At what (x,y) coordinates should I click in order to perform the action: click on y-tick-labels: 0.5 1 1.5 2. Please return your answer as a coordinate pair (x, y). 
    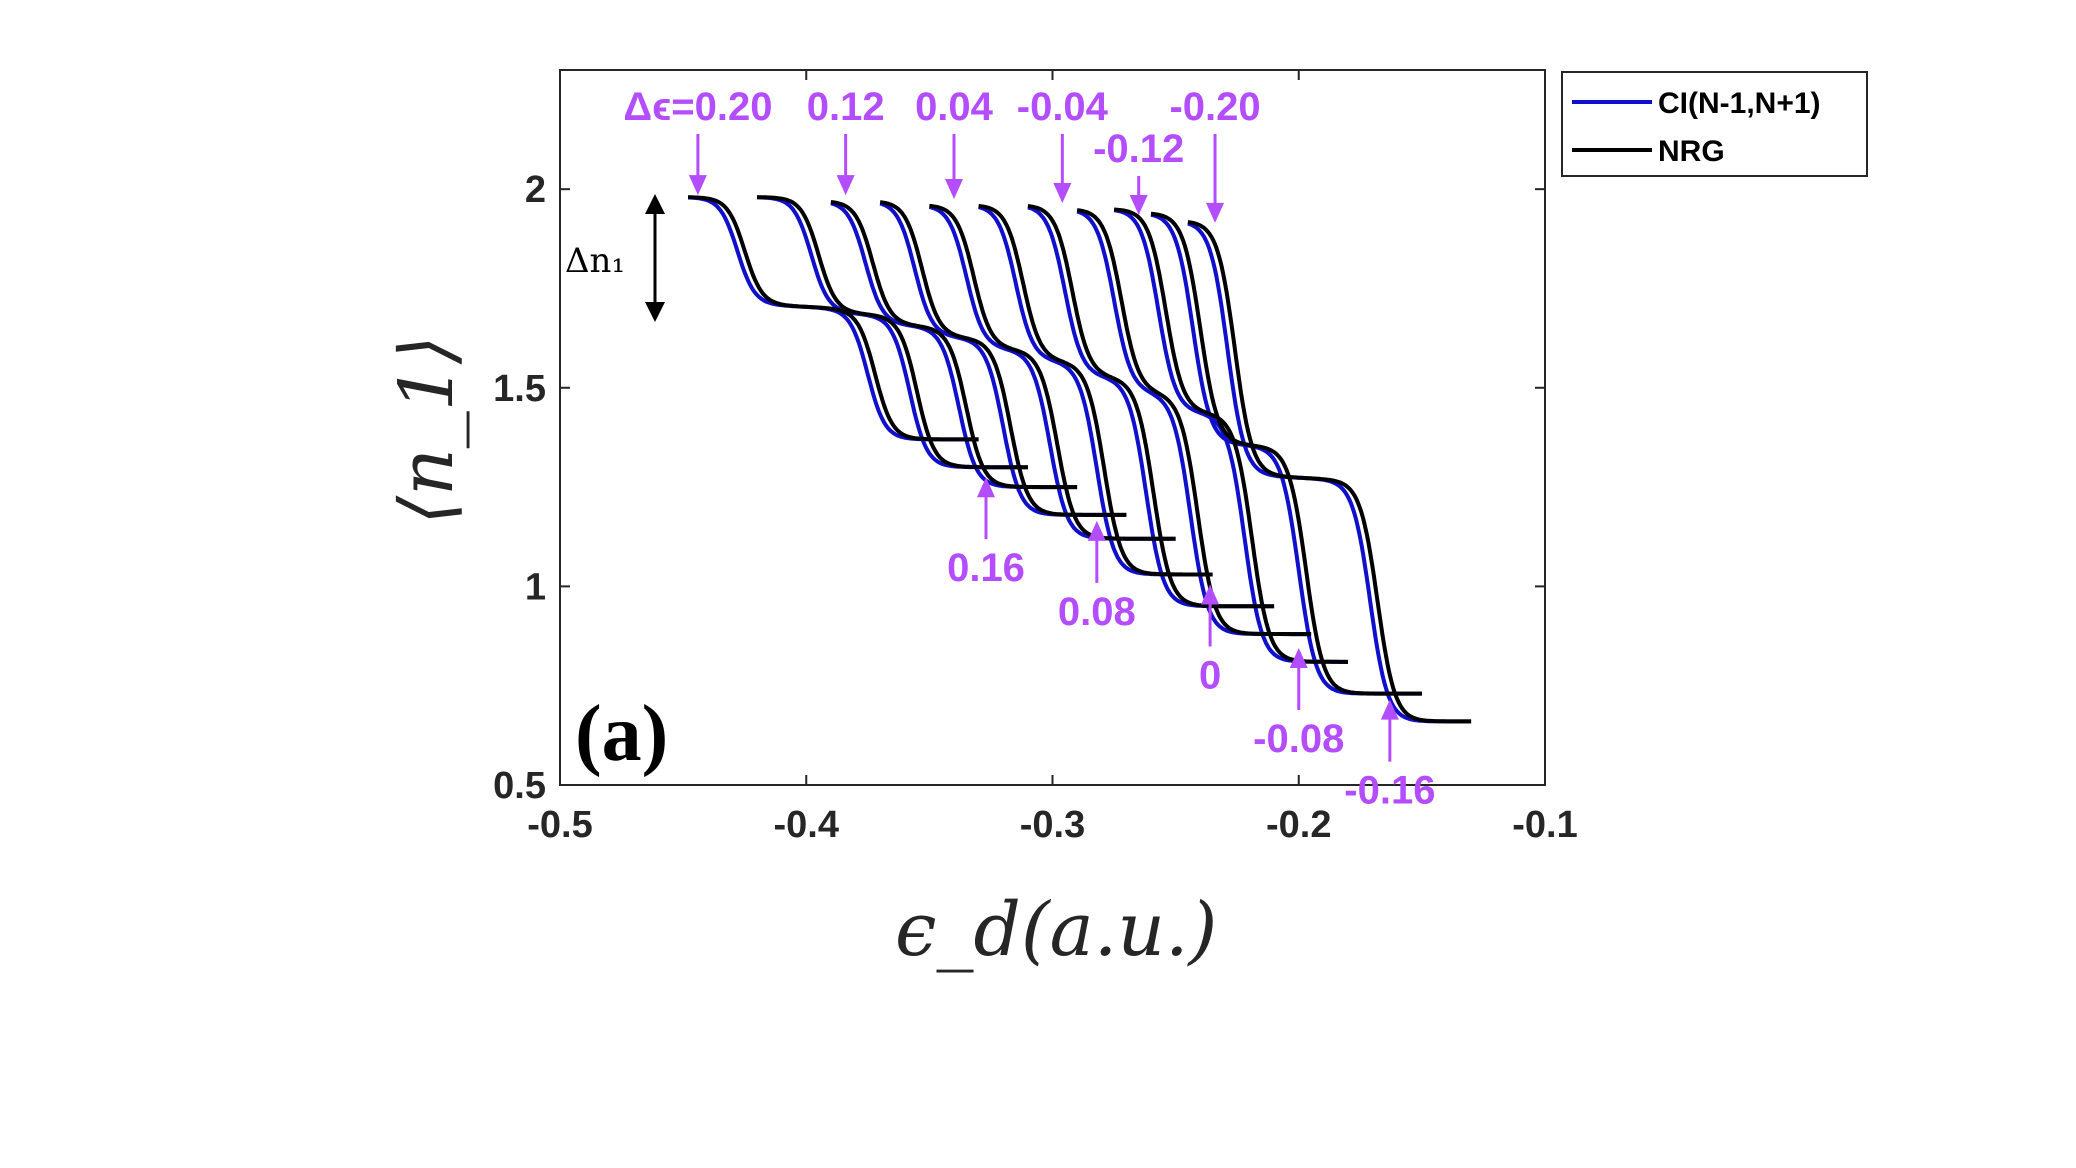
    Looking at the image, I should click on (519, 488).